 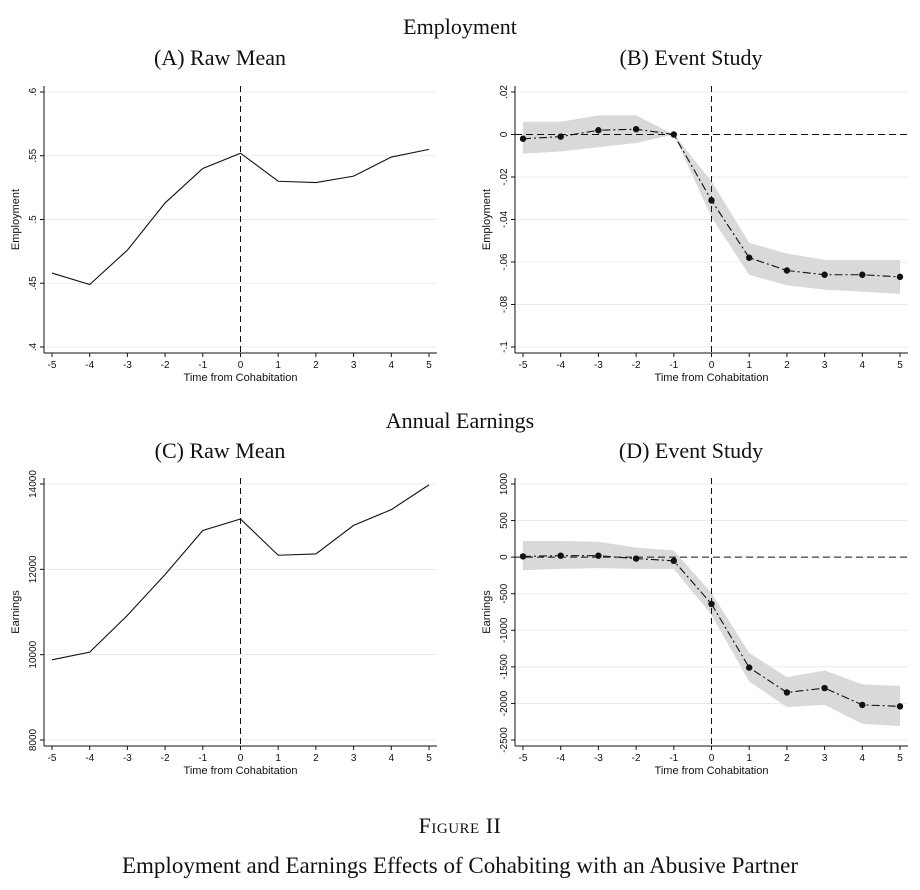 I want to click on chart-d-y-tick-label: -1500, so click(x=504, y=667).